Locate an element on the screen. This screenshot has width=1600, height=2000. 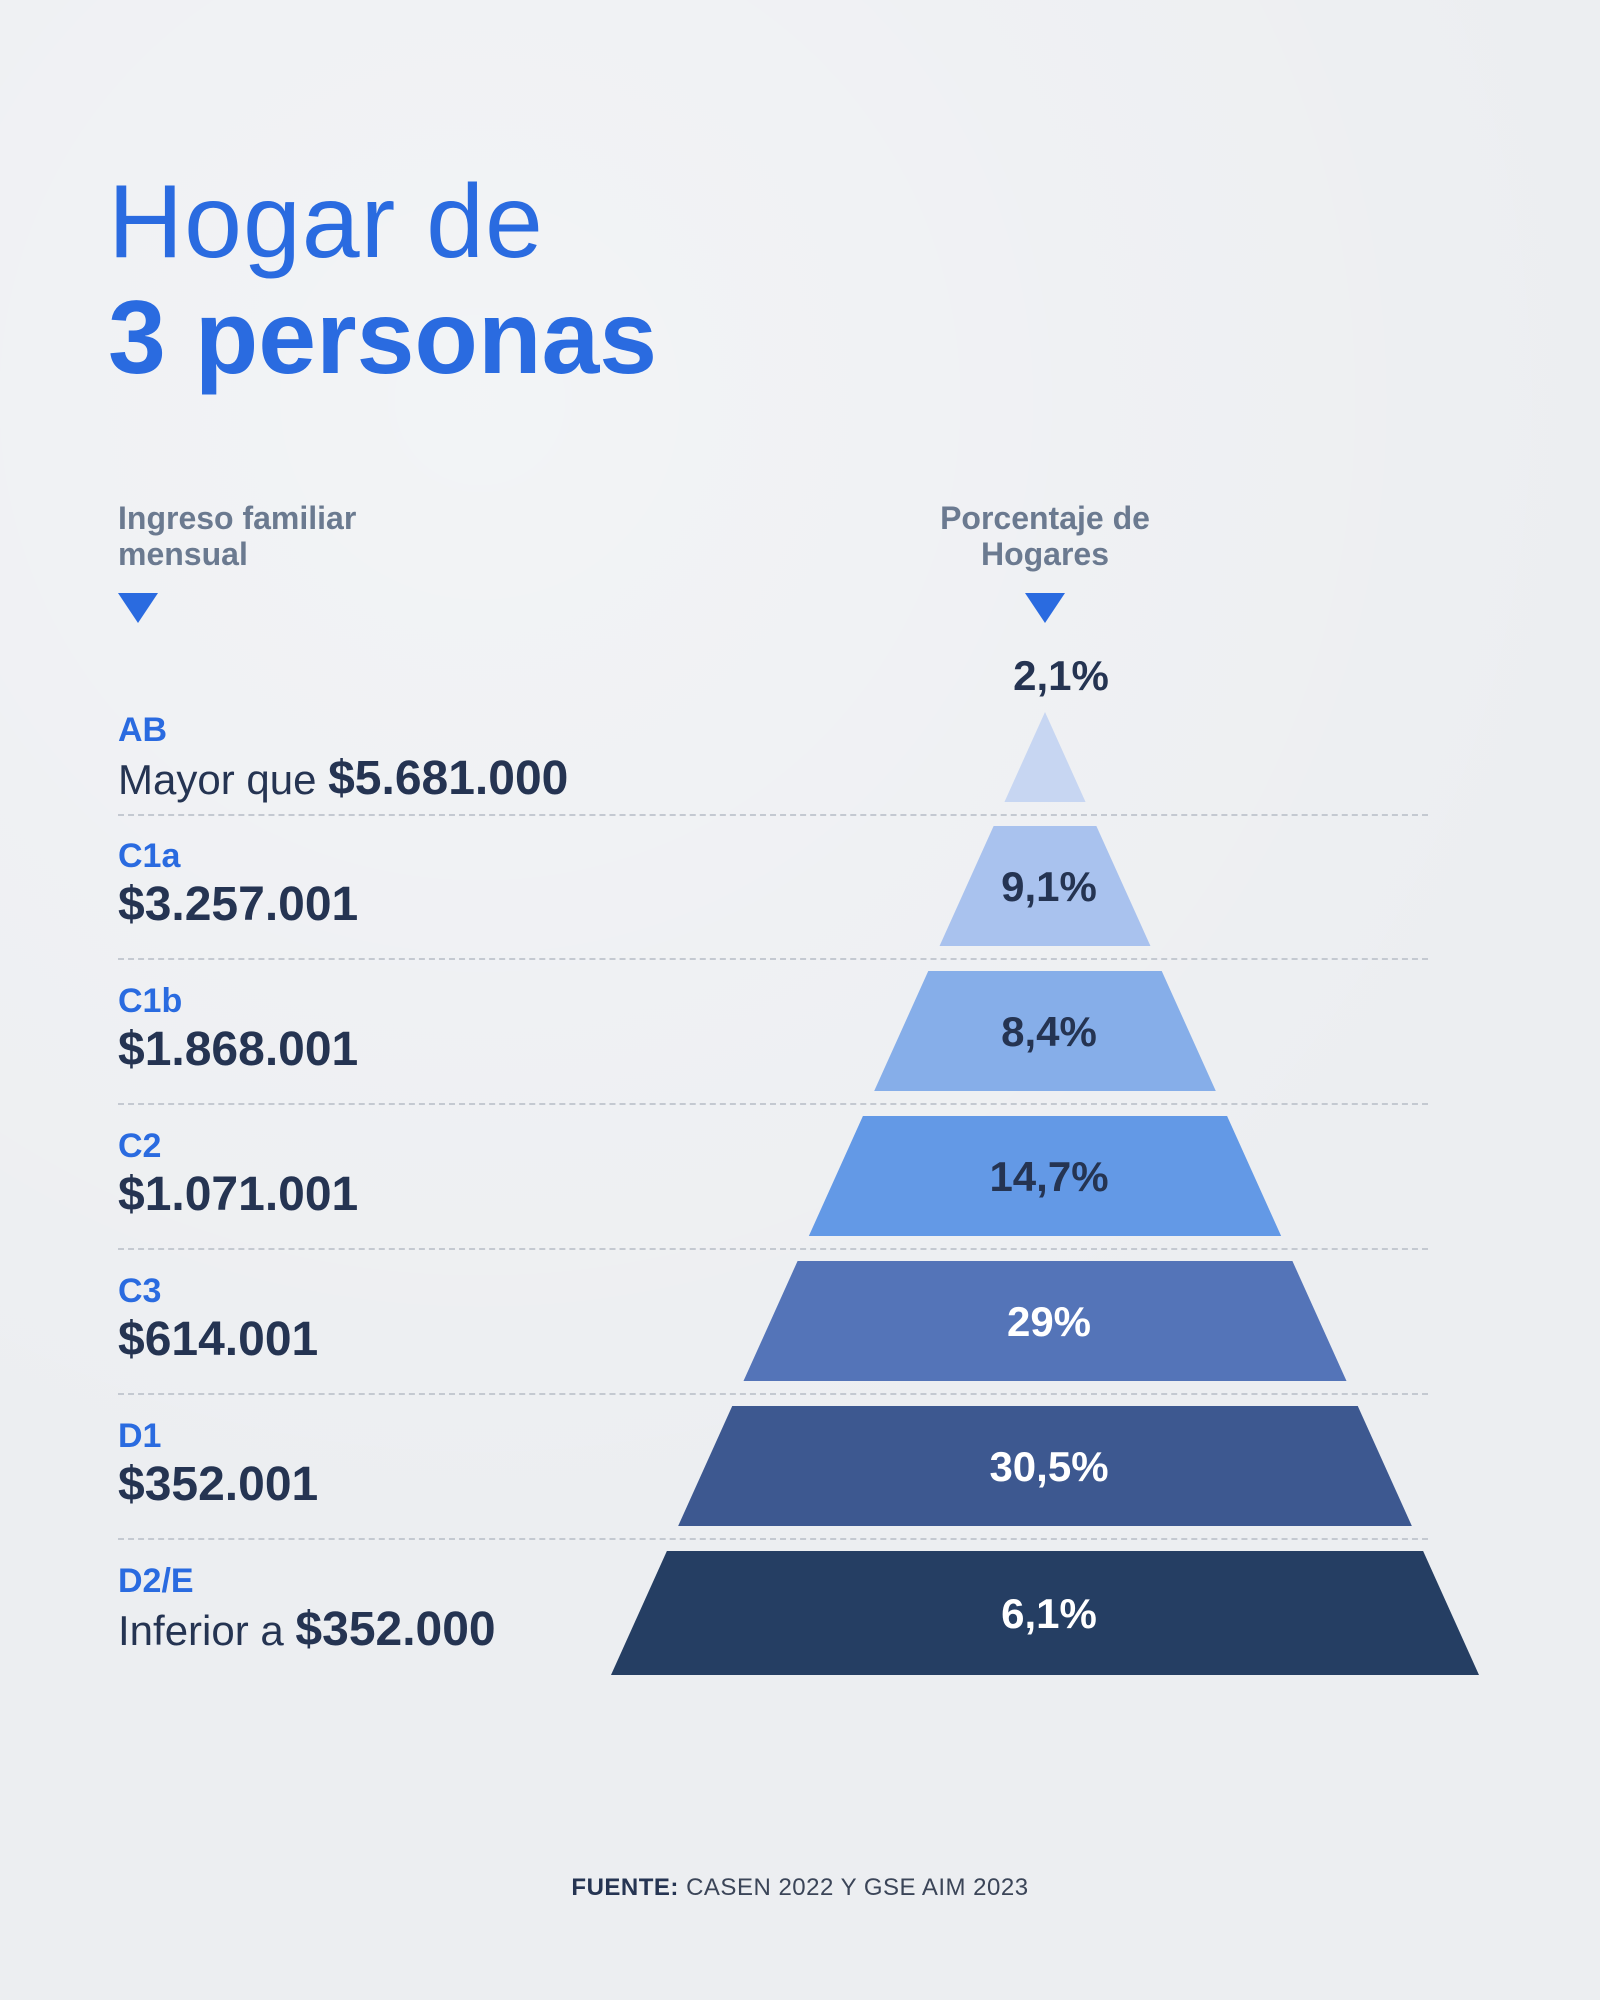
pyramid-slab-d2-e is located at coordinates (1045, 1613).